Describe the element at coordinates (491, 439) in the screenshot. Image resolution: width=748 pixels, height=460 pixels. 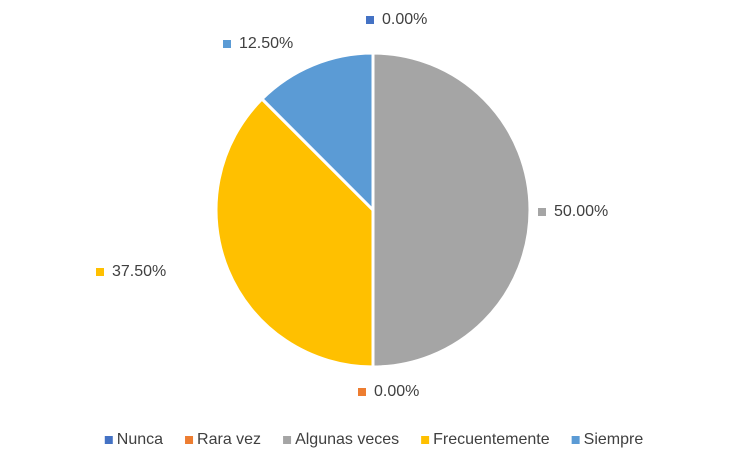
I see `legend-label: Frecuentemente` at that location.